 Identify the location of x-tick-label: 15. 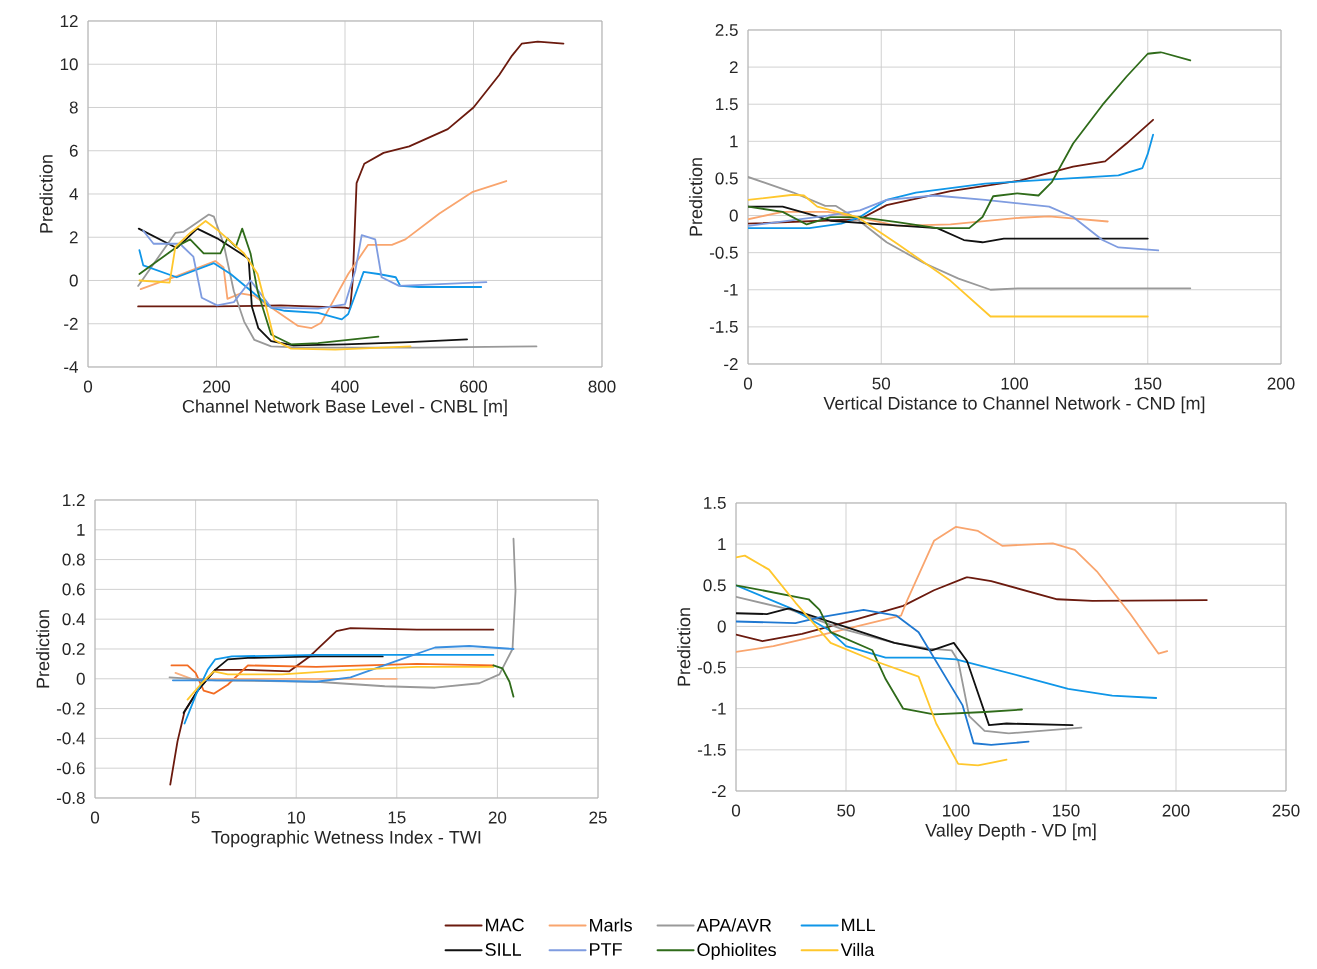
(397, 817).